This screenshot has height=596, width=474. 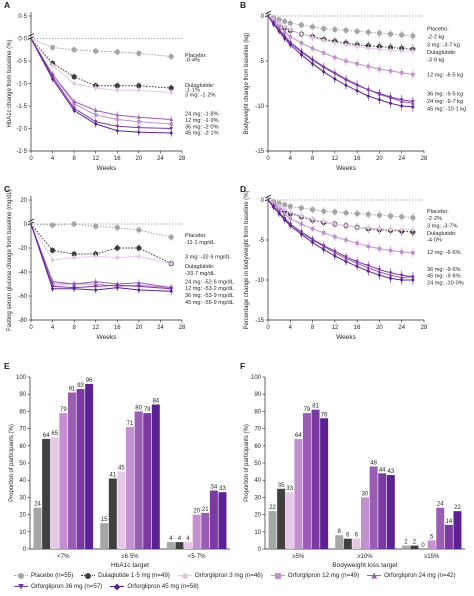 What do you see at coordinates (192, 61) in the screenshot?
I see `panel-a-end-label: -0·4%` at bounding box center [192, 61].